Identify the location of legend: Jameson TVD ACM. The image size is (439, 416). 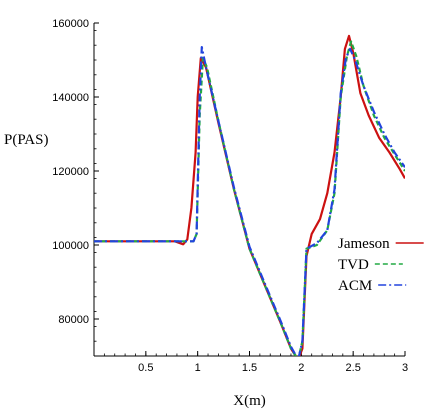
(381, 265).